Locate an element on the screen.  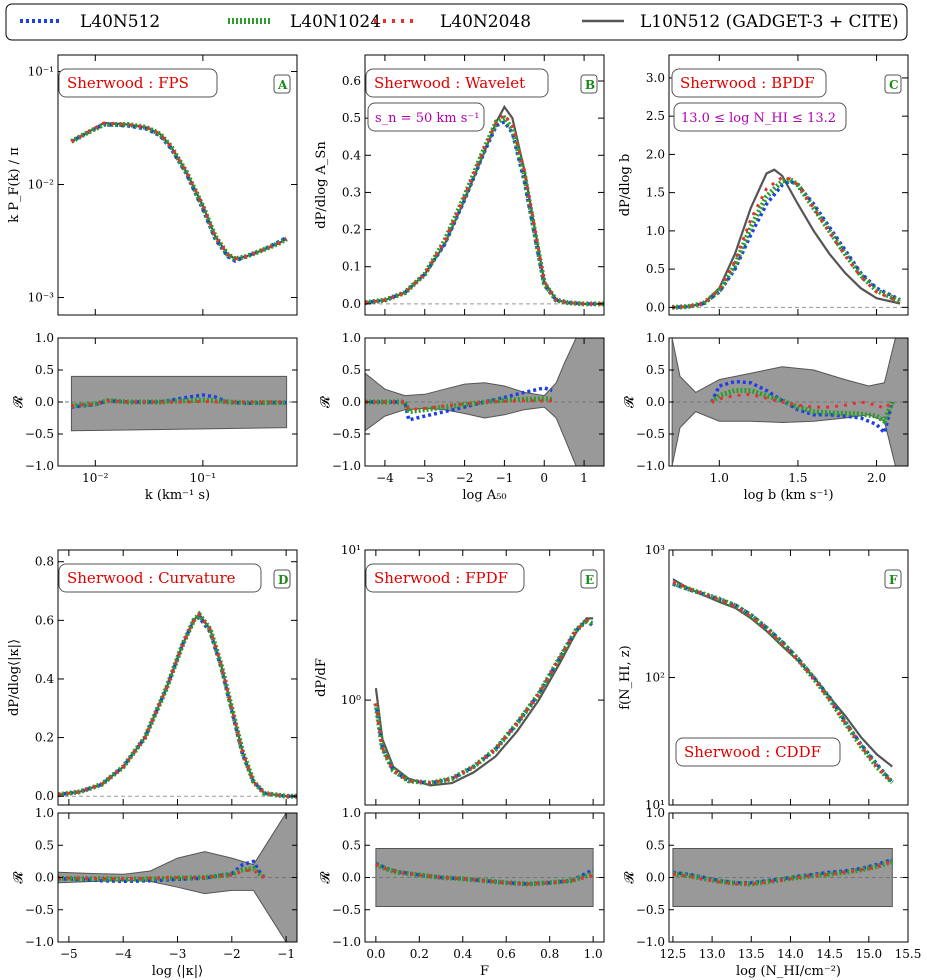
panel-A-line-l40n1024 is located at coordinates (179, 192).